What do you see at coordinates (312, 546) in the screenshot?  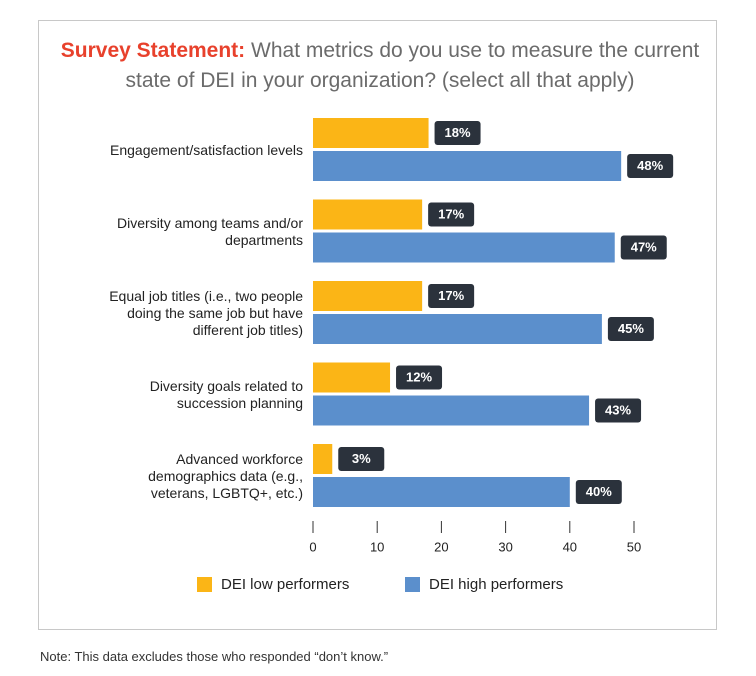 I see `x-tick-label: 0` at bounding box center [312, 546].